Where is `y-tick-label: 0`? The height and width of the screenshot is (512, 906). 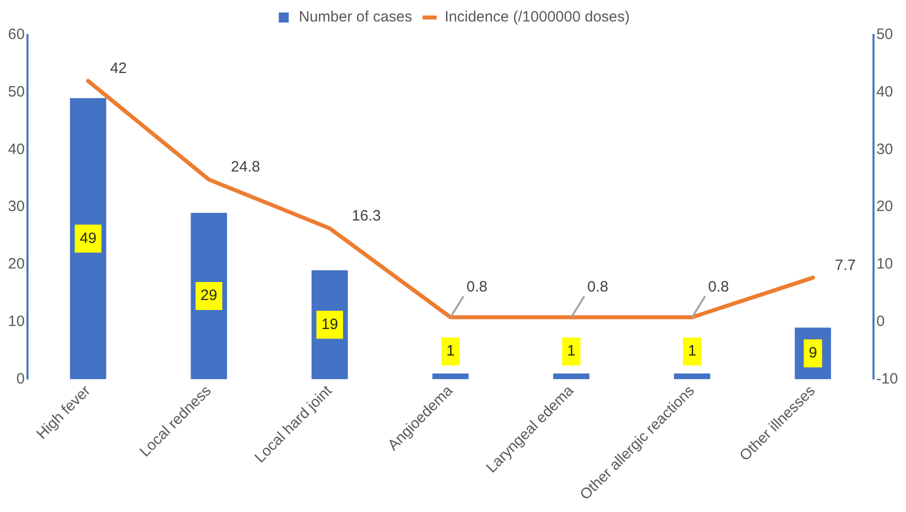 y-tick-label: 0 is located at coordinates (20, 379).